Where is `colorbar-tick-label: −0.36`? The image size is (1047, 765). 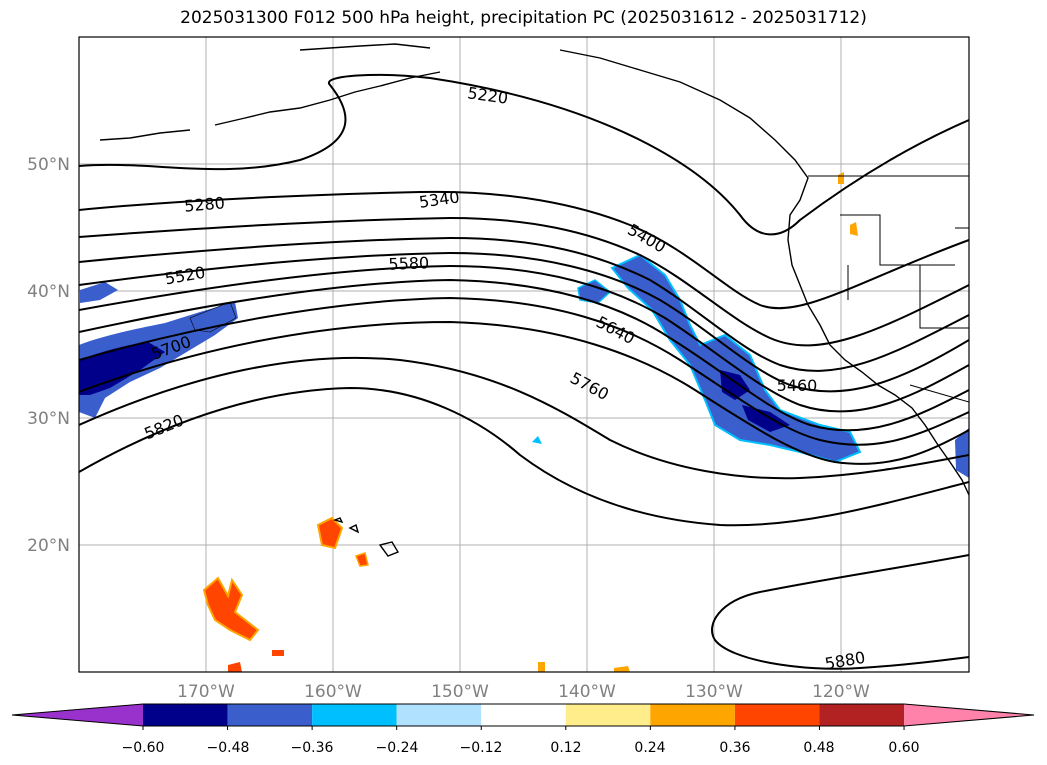
colorbar-tick-label: −0.36 is located at coordinates (312, 748).